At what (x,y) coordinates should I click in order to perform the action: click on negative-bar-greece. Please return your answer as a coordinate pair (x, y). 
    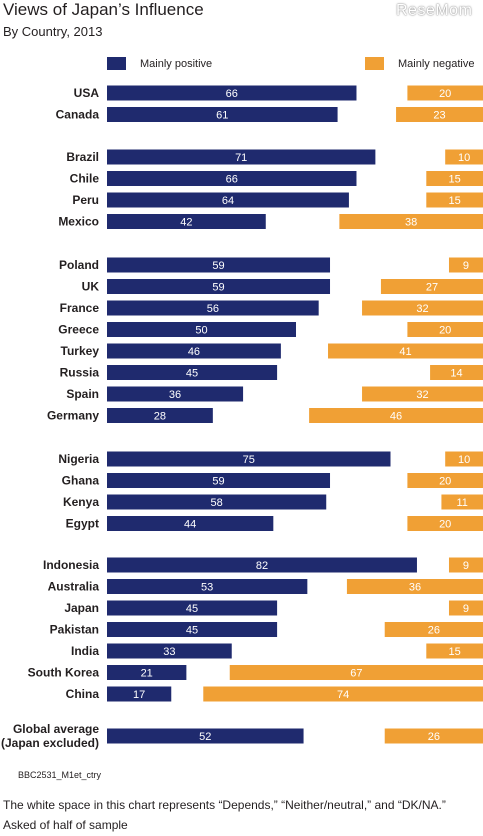
    Looking at the image, I should click on (445, 329).